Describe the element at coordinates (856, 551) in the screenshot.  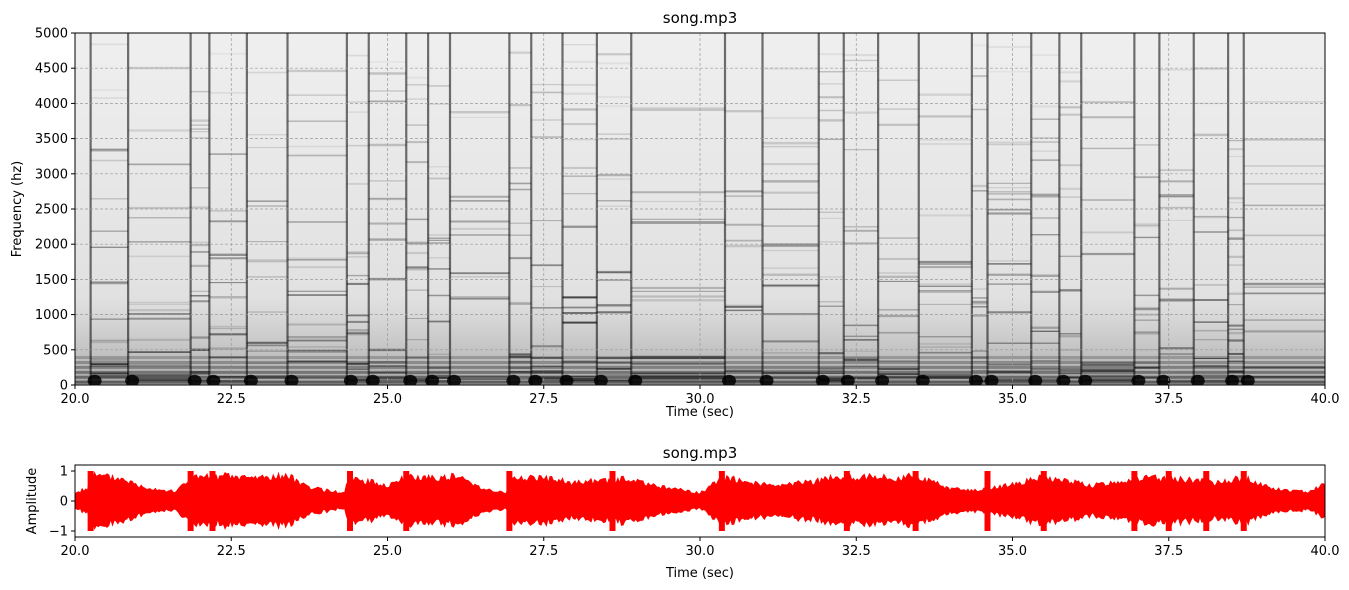
I see `waveform-x-tick-label: 32.5` at that location.